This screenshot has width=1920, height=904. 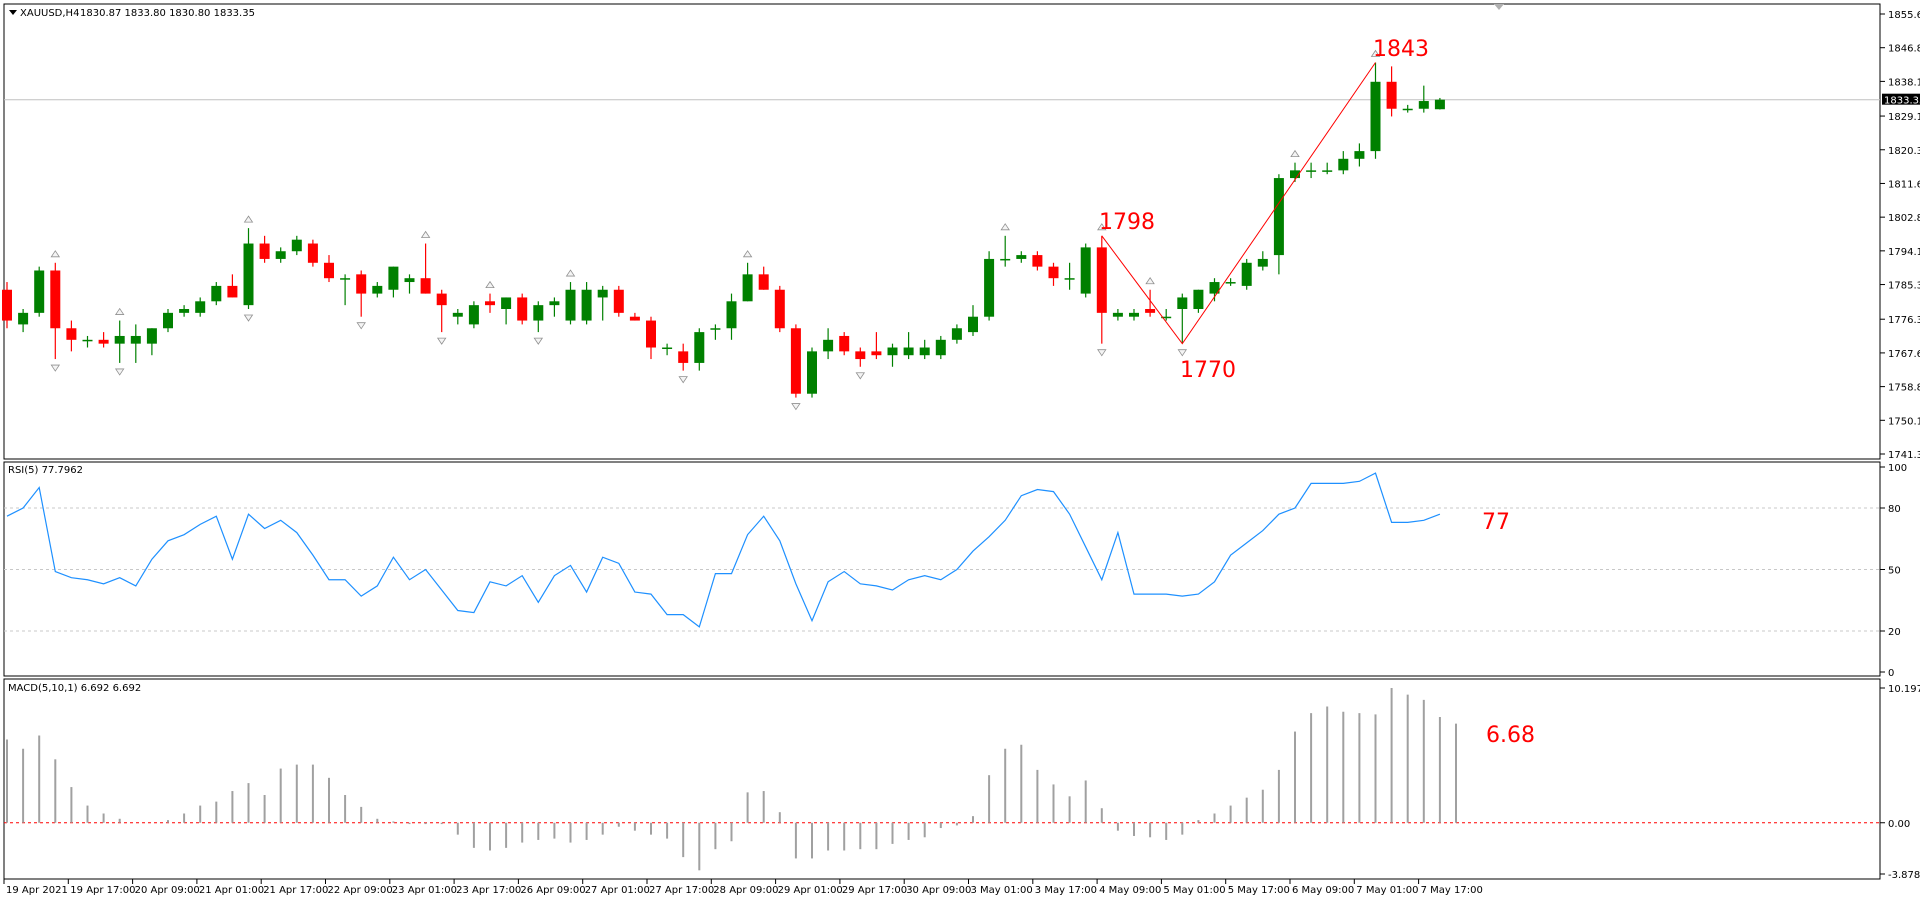 I want to click on rsi-axis: 100 80 50 20 0, so click(x=1893, y=571).